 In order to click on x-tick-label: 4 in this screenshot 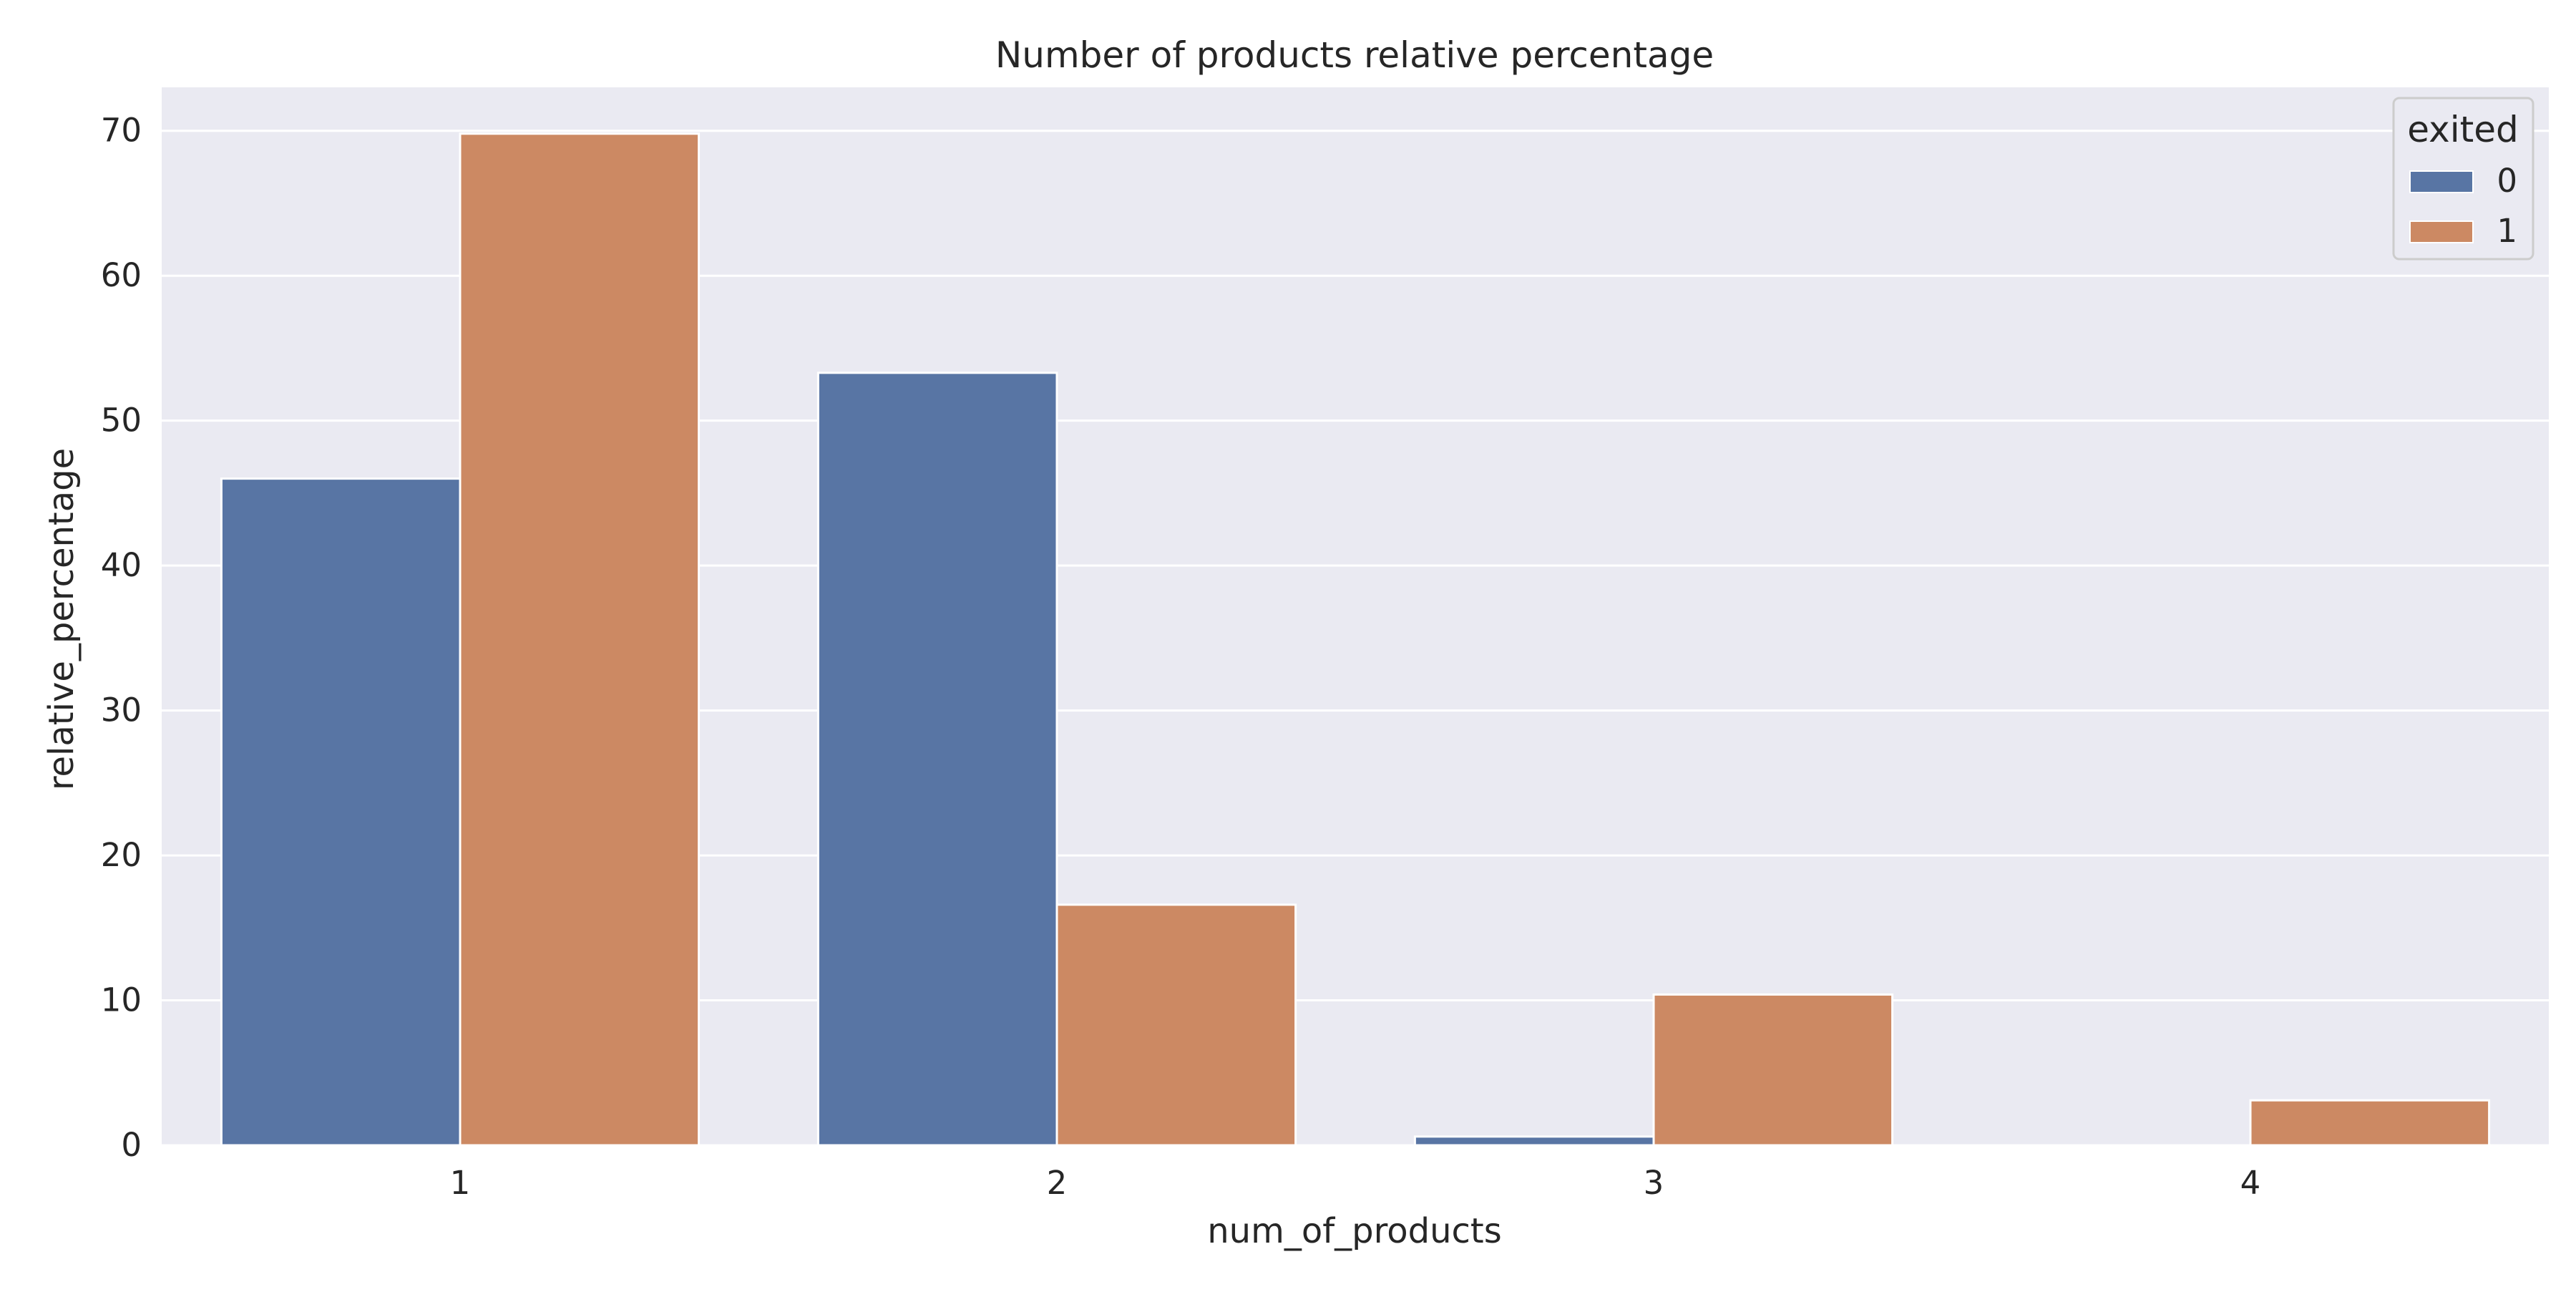, I will do `click(2250, 1183)`.